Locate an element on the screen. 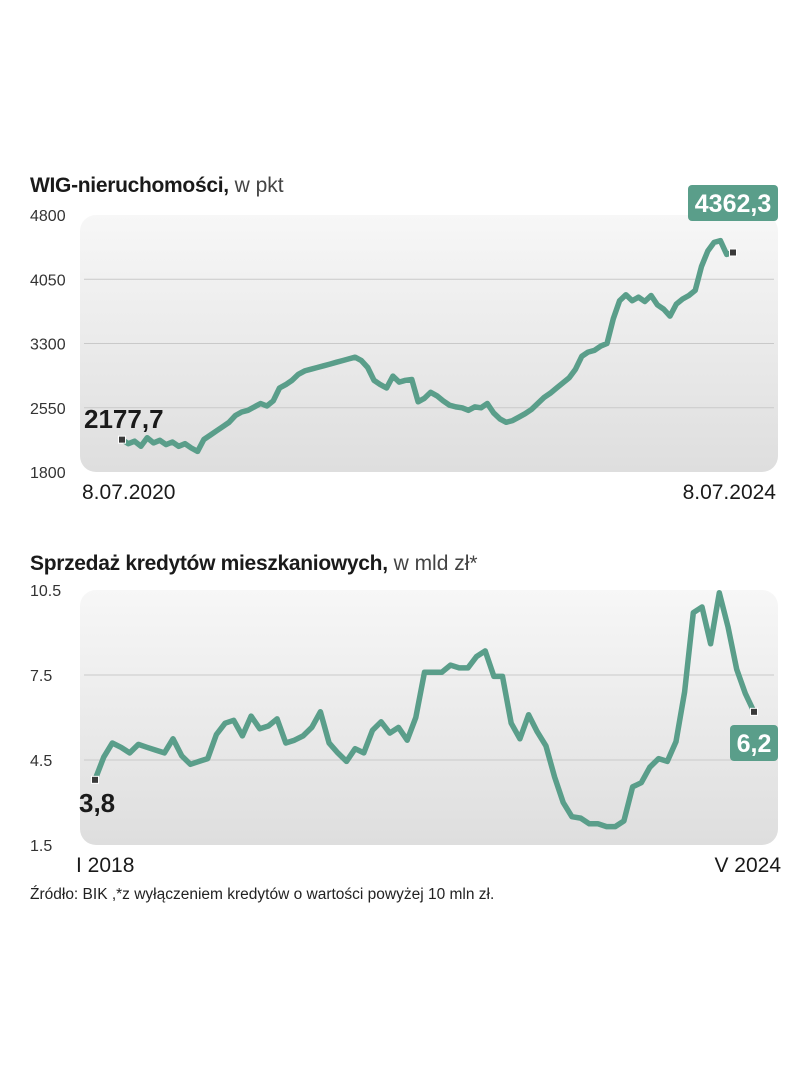 The image size is (810, 1080). y-tick-label: 1800 is located at coordinates (48, 473).